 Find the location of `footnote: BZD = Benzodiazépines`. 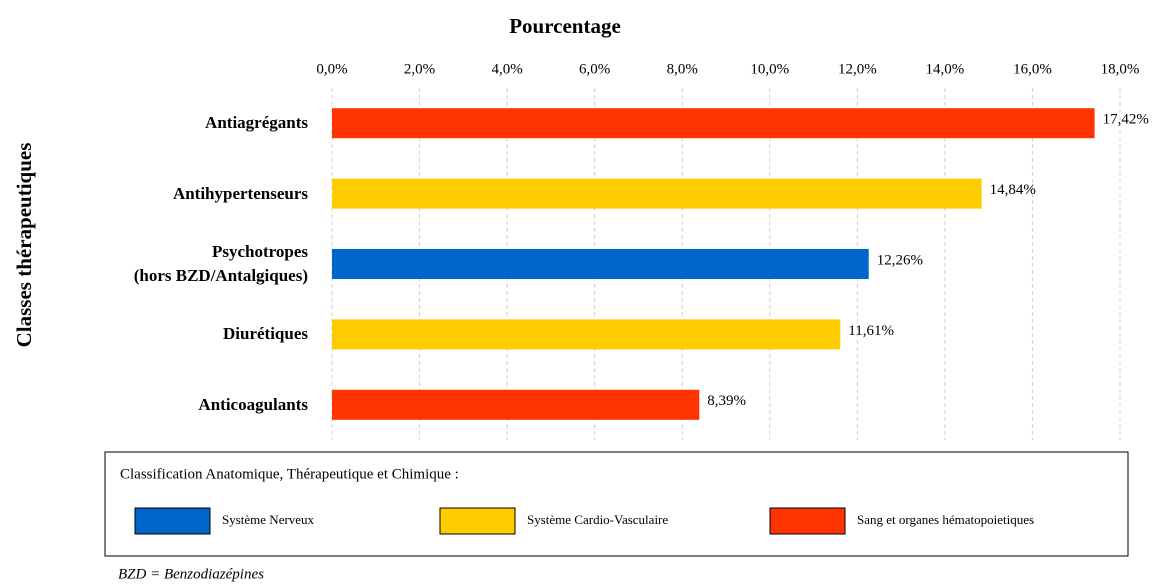

footnote: BZD = Benzodiazépines is located at coordinates (191, 574).